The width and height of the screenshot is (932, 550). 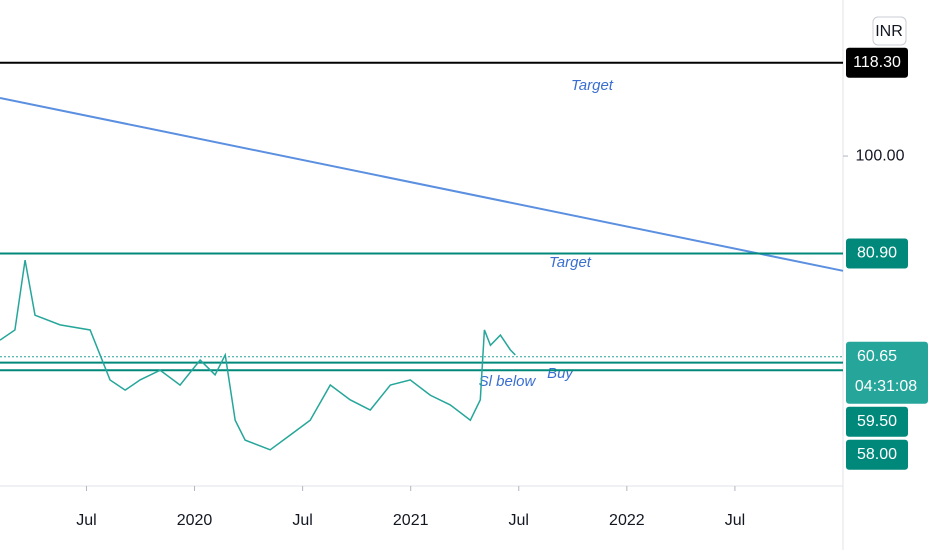 What do you see at coordinates (508, 381) in the screenshot?
I see `annotation: Sl below` at bounding box center [508, 381].